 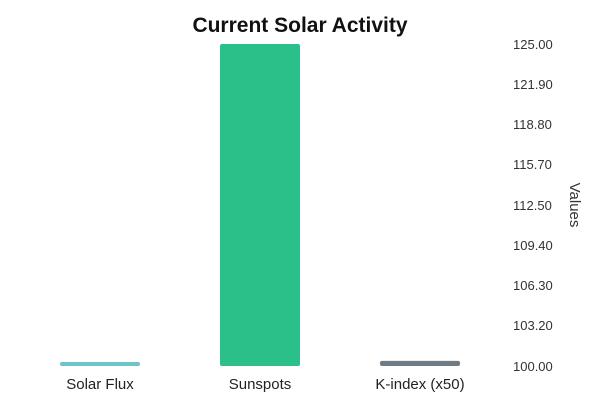 What do you see at coordinates (299, 25) in the screenshot?
I see `chart-title: Current Solar Activity` at bounding box center [299, 25].